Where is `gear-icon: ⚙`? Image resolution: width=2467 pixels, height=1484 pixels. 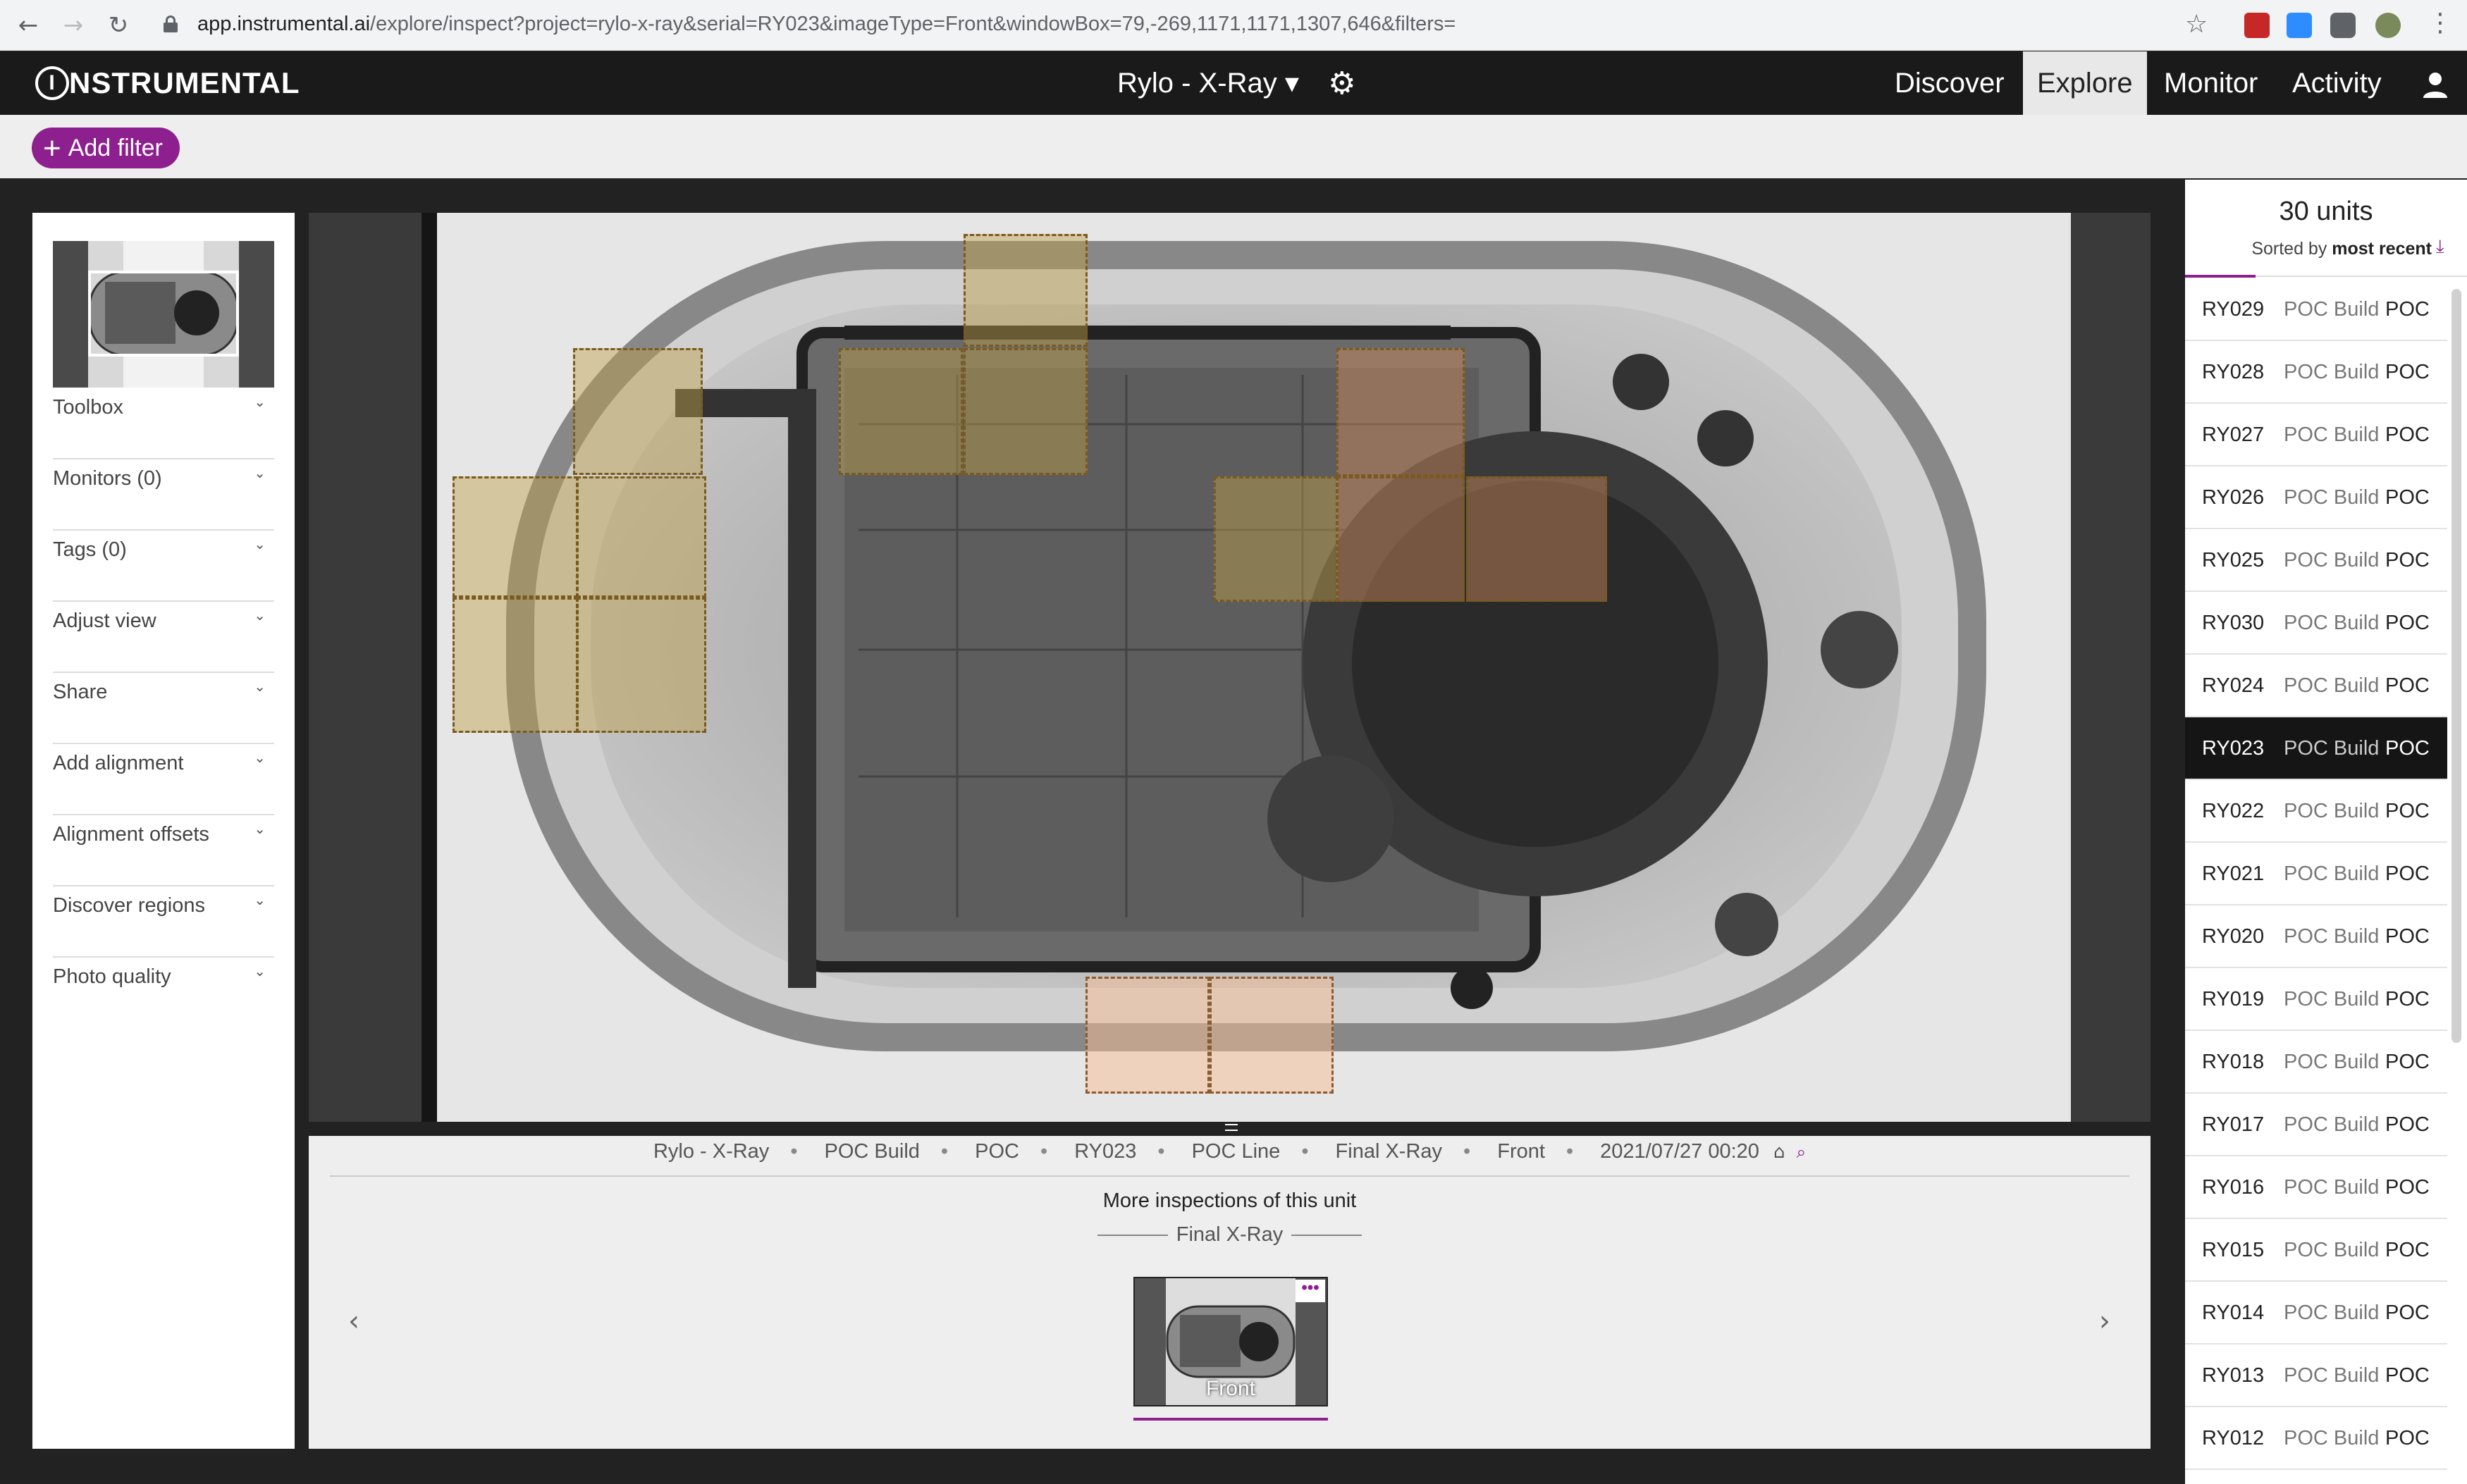 gear-icon: ⚙ is located at coordinates (1342, 83).